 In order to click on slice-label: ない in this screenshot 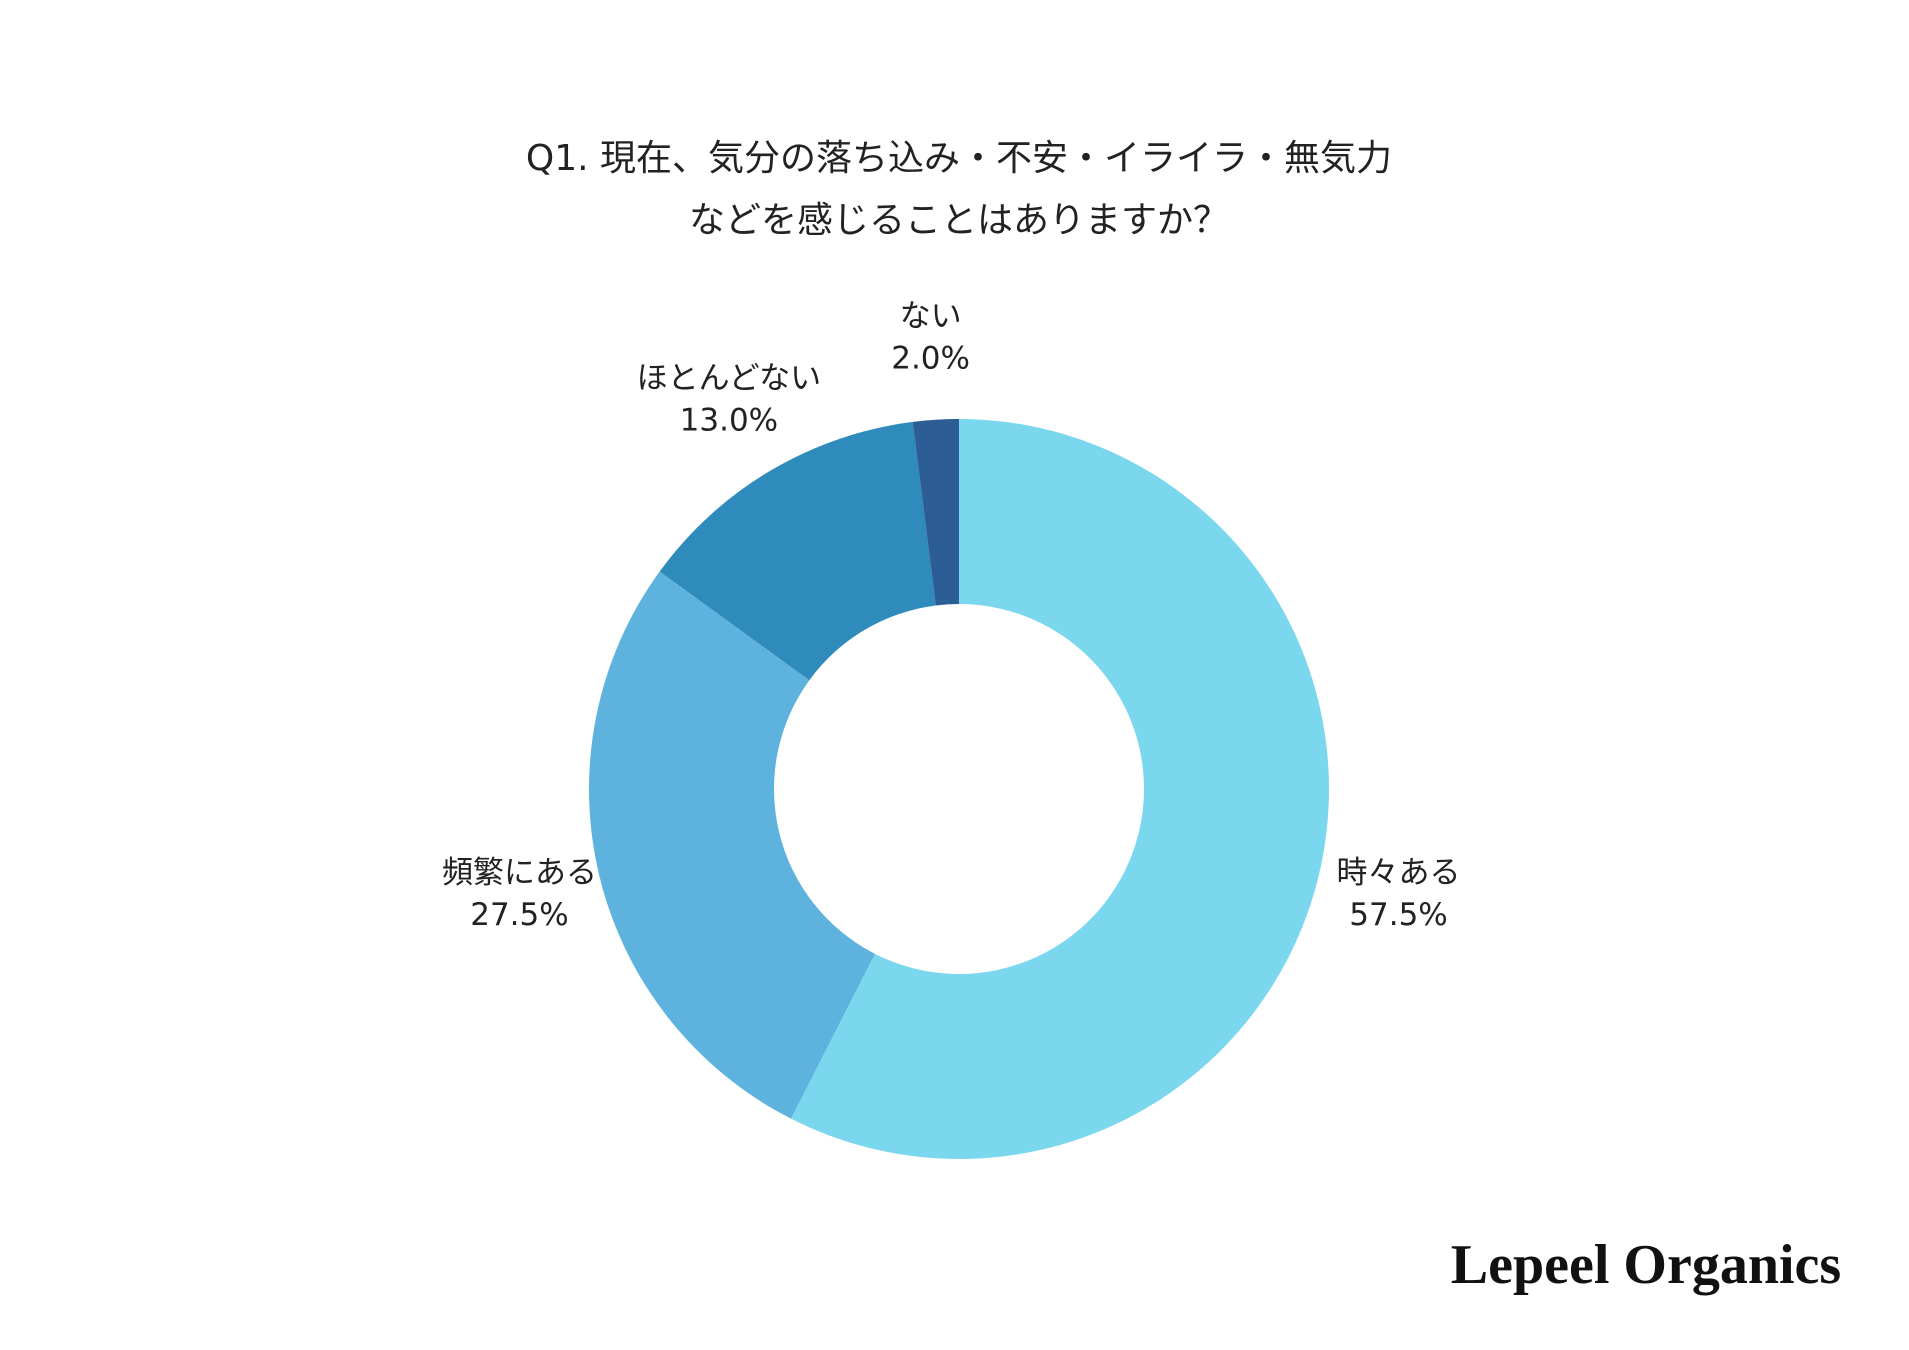, I will do `click(931, 316)`.